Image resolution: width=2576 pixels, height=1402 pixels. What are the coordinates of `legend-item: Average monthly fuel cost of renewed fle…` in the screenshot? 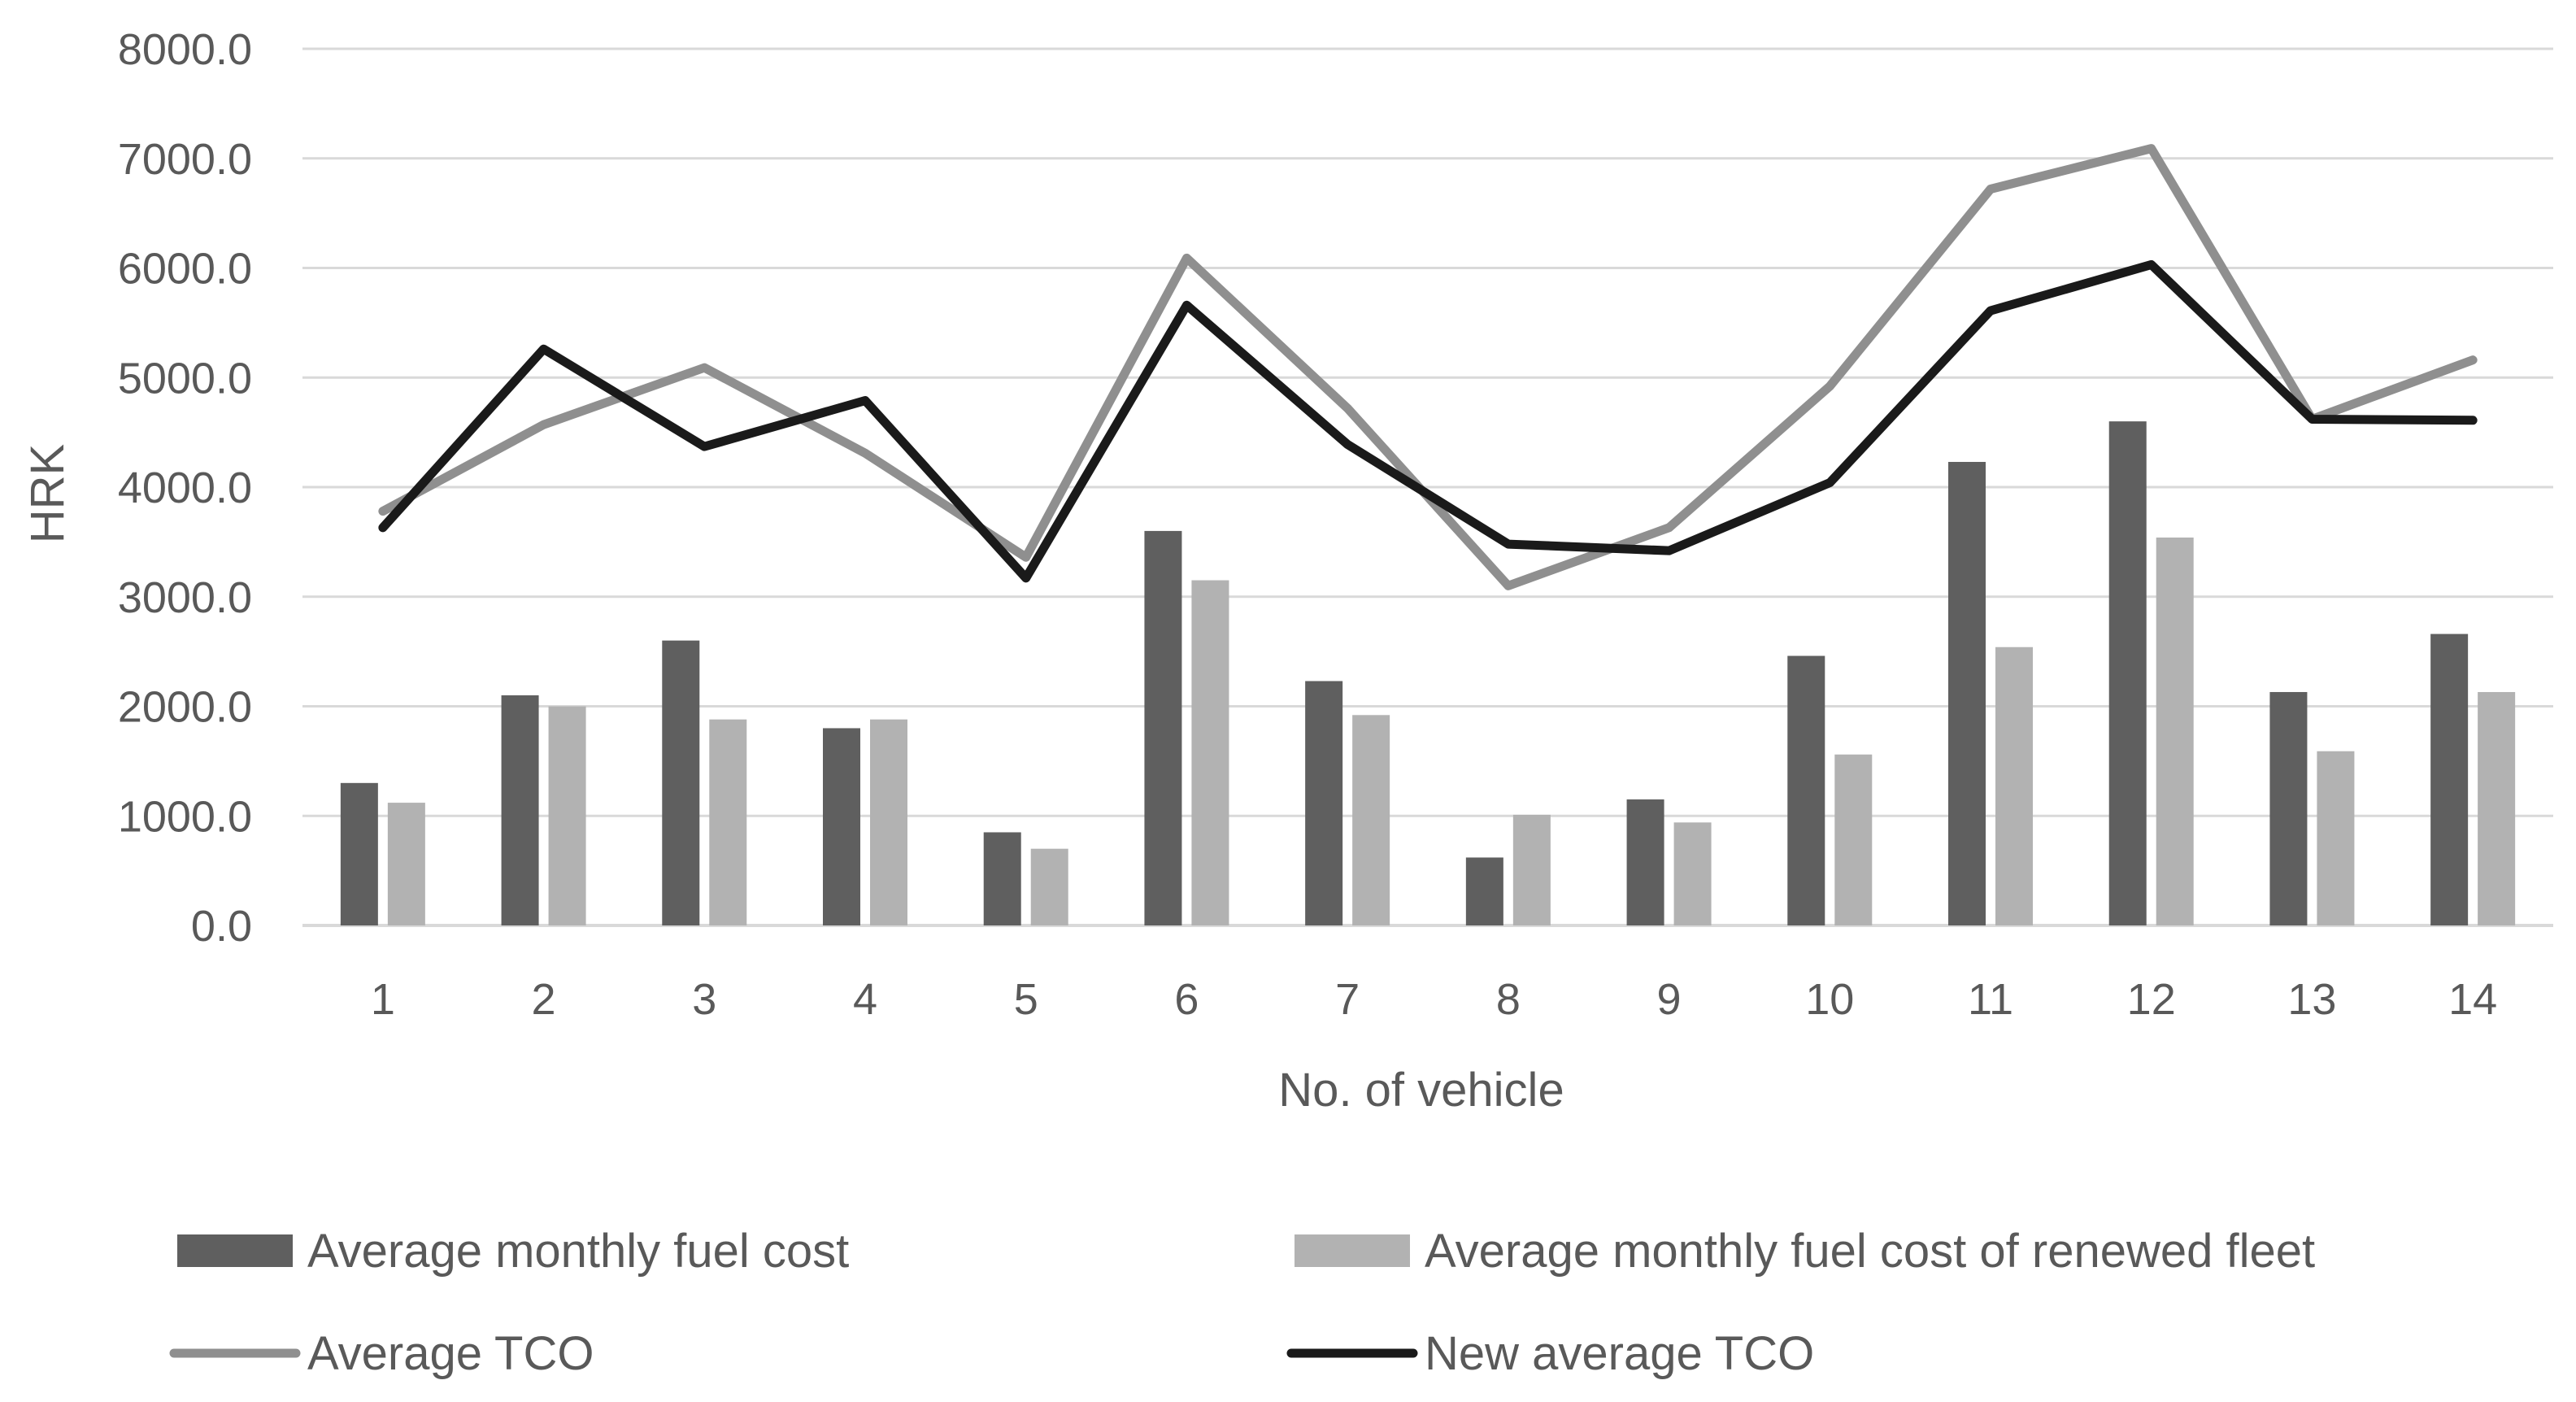 It's located at (1805, 1252).